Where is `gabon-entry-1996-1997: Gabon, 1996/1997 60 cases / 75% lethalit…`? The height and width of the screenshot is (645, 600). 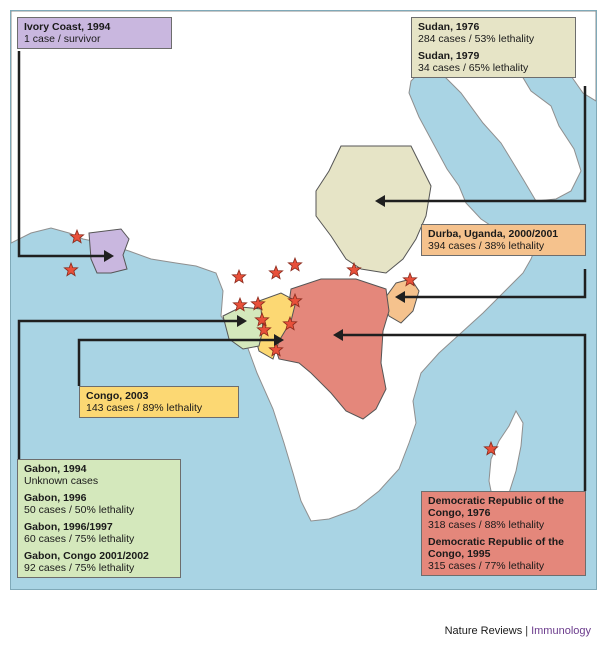 gabon-entry-1996-1997: Gabon, 1996/1997 60 cases / 75% lethalit… is located at coordinates (99, 533).